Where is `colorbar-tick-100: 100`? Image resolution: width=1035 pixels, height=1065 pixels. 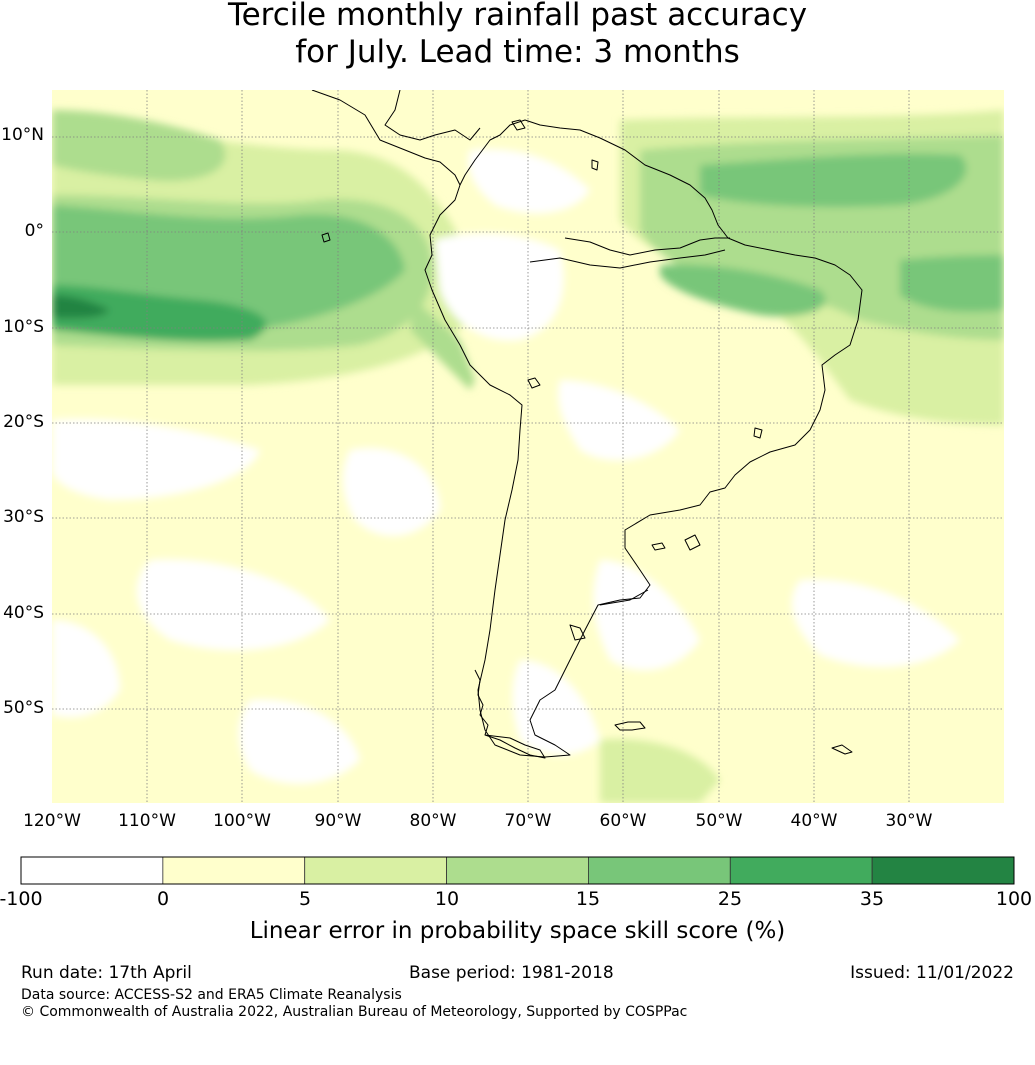 colorbar-tick-100: 100 is located at coordinates (1014, 899).